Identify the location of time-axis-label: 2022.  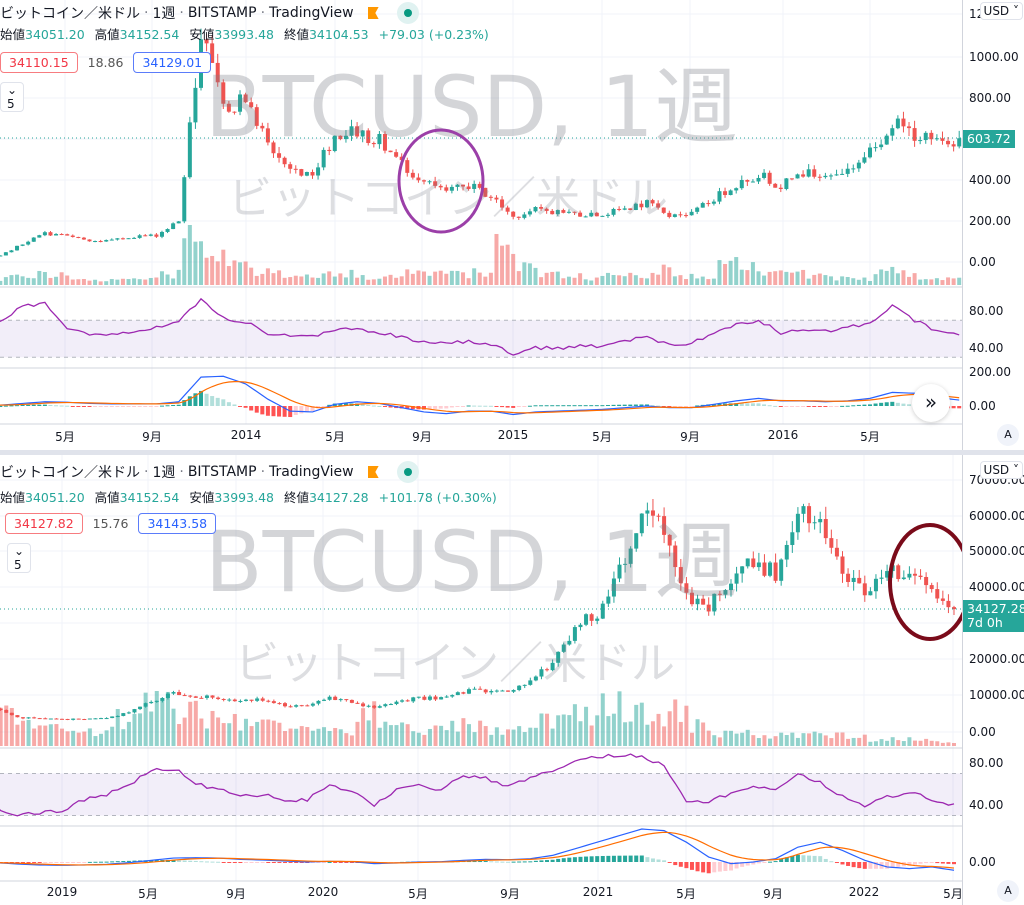
(864, 892).